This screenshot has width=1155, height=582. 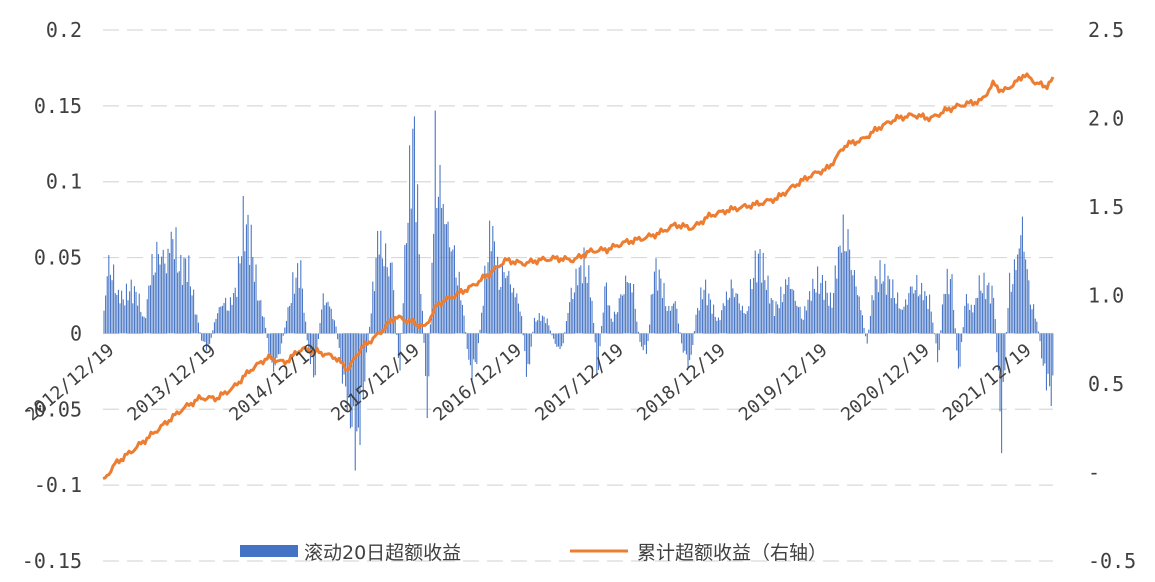 I want to click on right-tick-label: 2.5, so click(x=1106, y=30).